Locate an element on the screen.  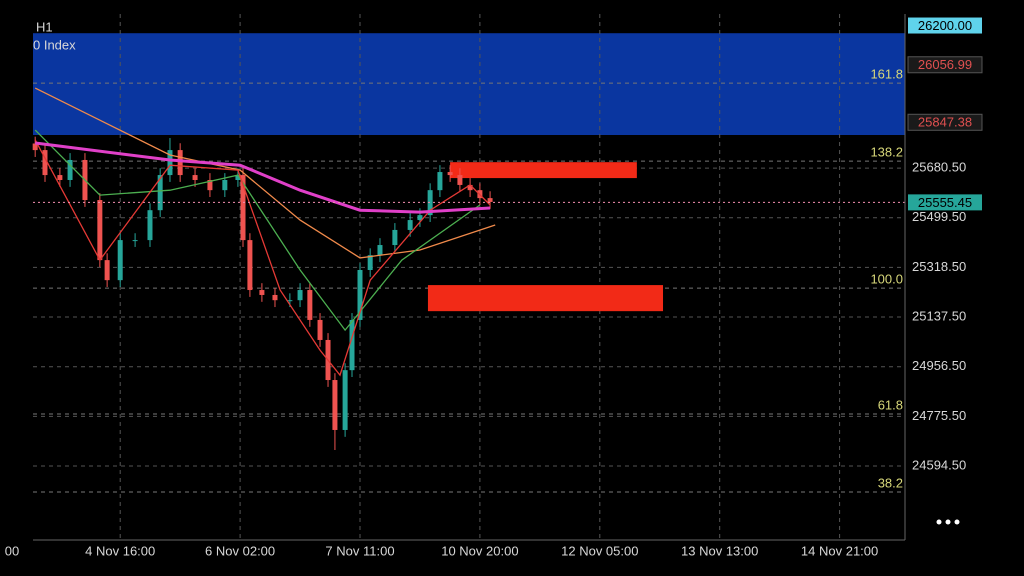
x-tick-label: 00 is located at coordinates (12, 550).